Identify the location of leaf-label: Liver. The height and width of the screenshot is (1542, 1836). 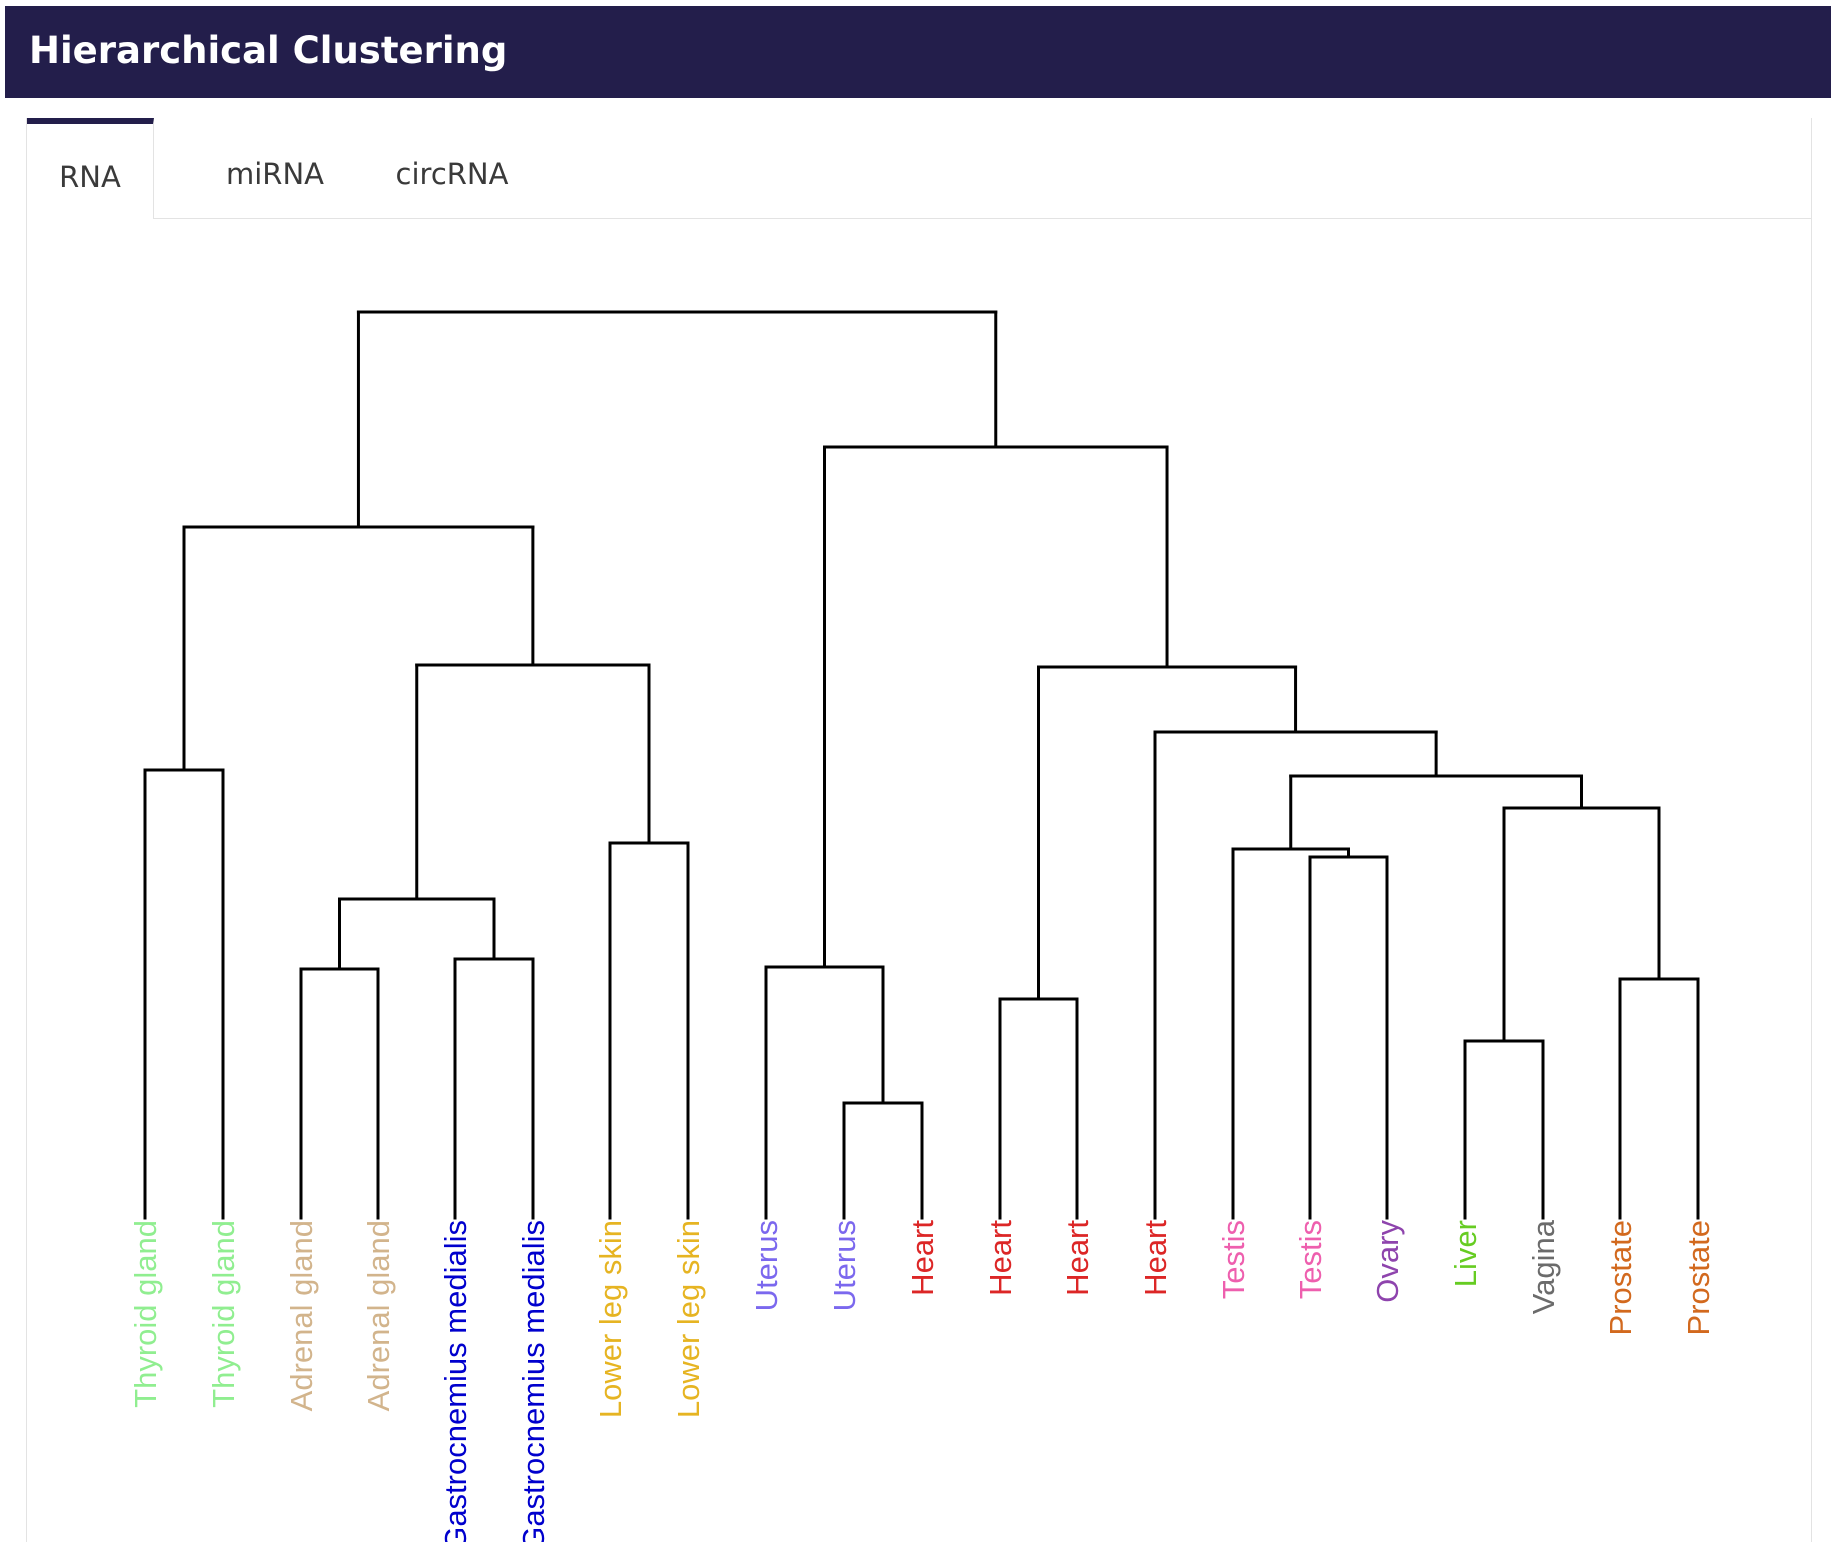
(1465, 1253).